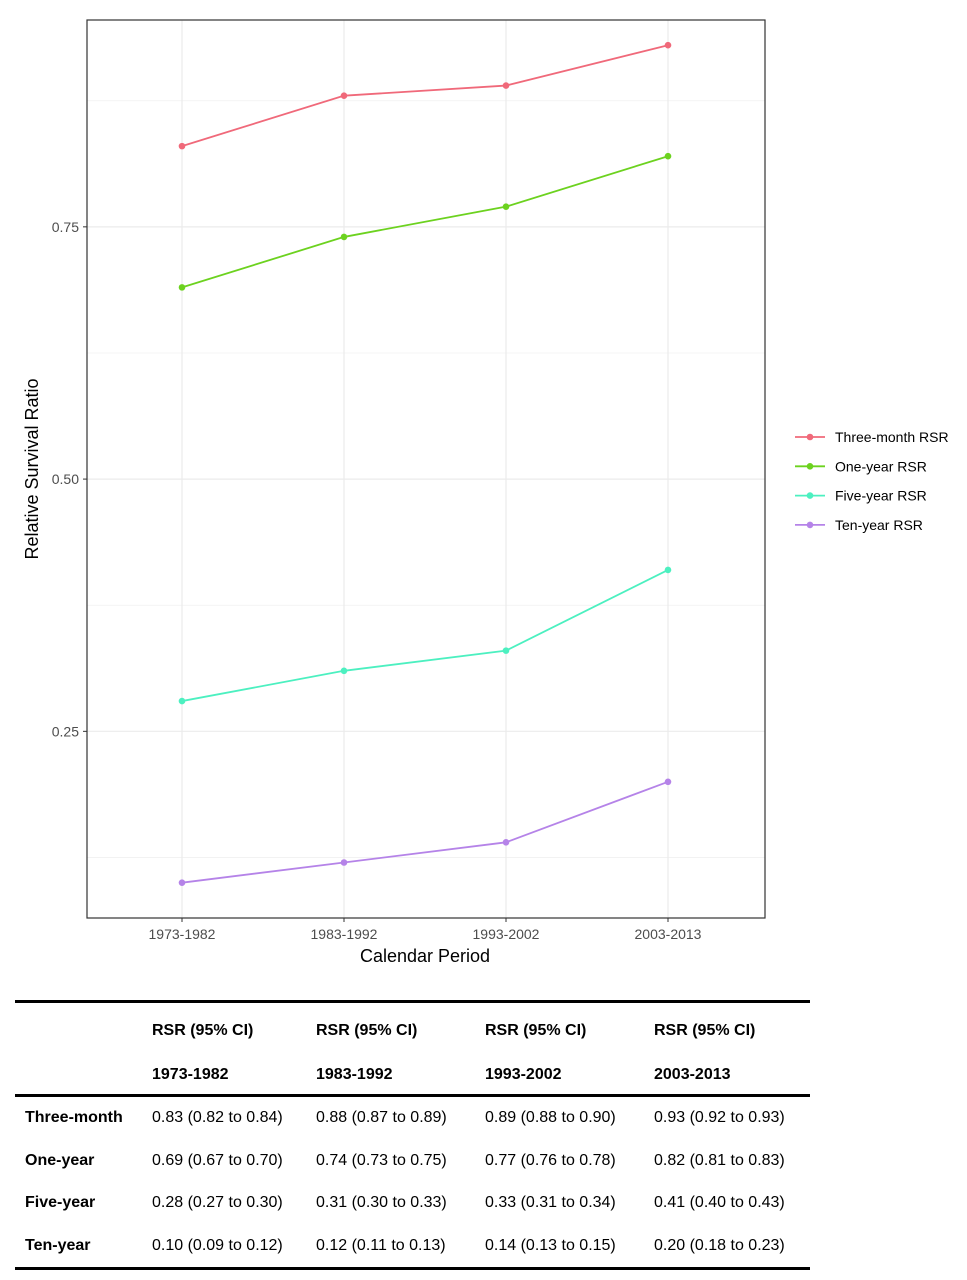  Describe the element at coordinates (719, 1118) in the screenshot. I see `table-cell: 0.93 (0.92 to 0.93)` at that location.